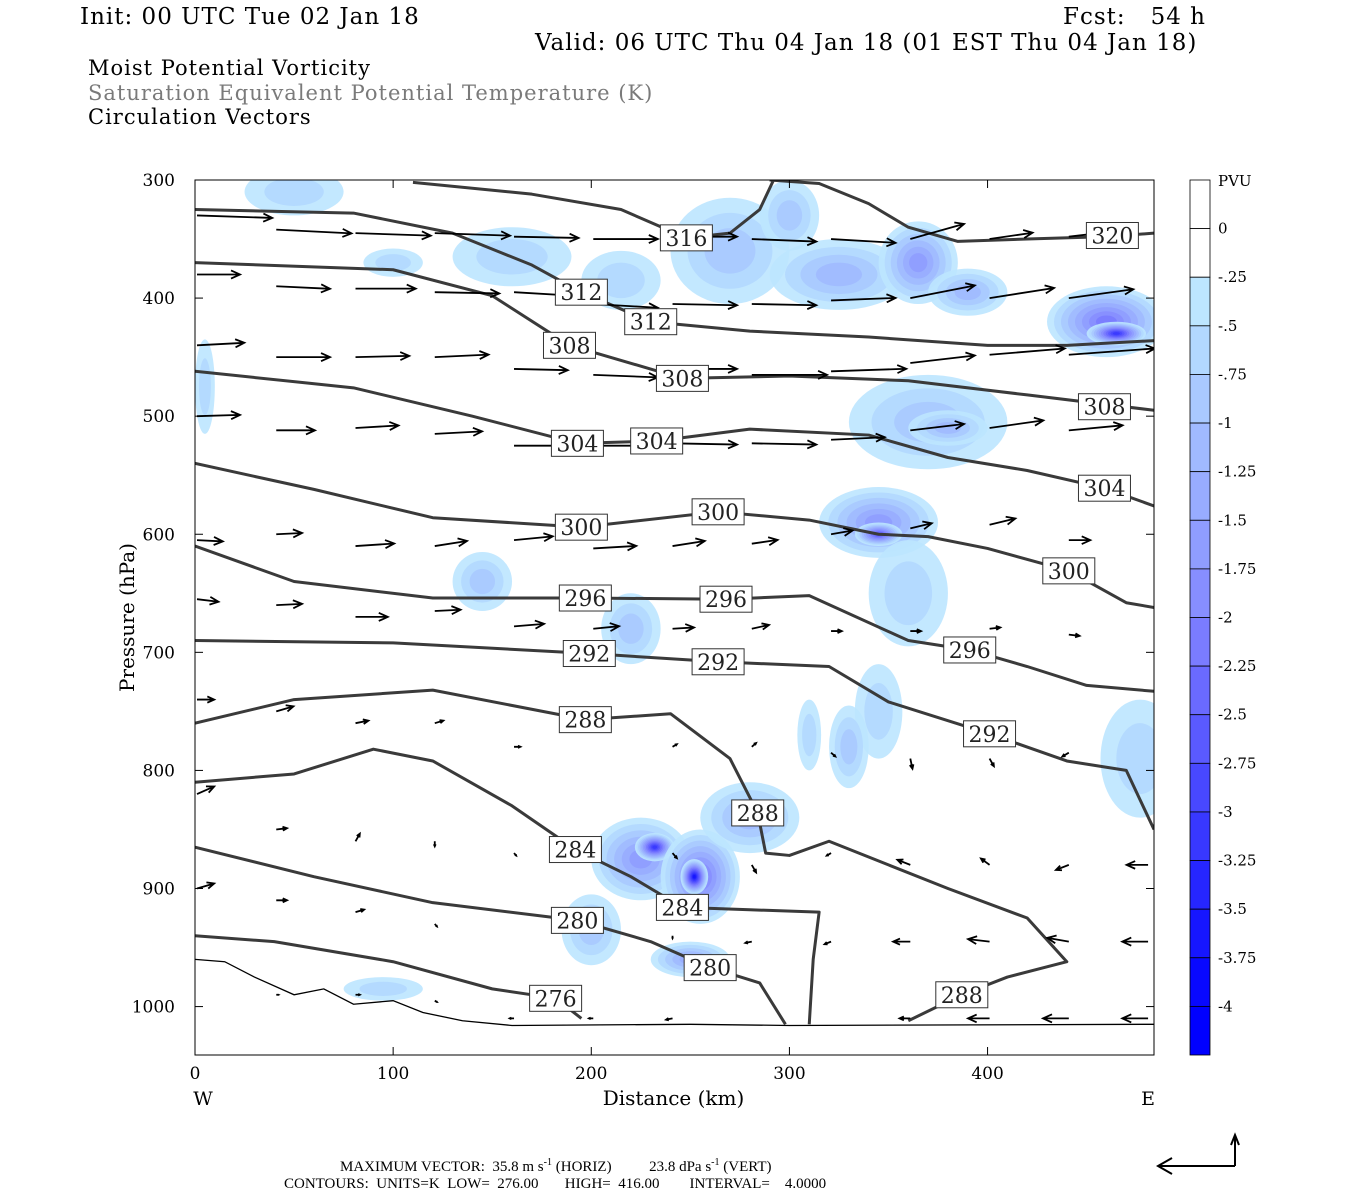  Describe the element at coordinates (674, 1098) in the screenshot. I see `x-axis-title: Distance (km)` at that location.